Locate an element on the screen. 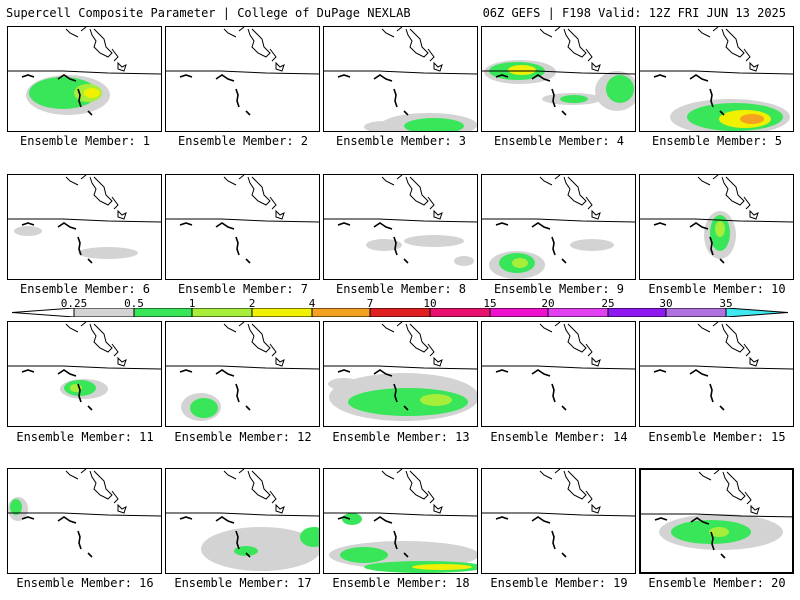 Image resolution: width=800 pixels, height=600 pixels. colorbar-tick-label: 1 is located at coordinates (192, 303).